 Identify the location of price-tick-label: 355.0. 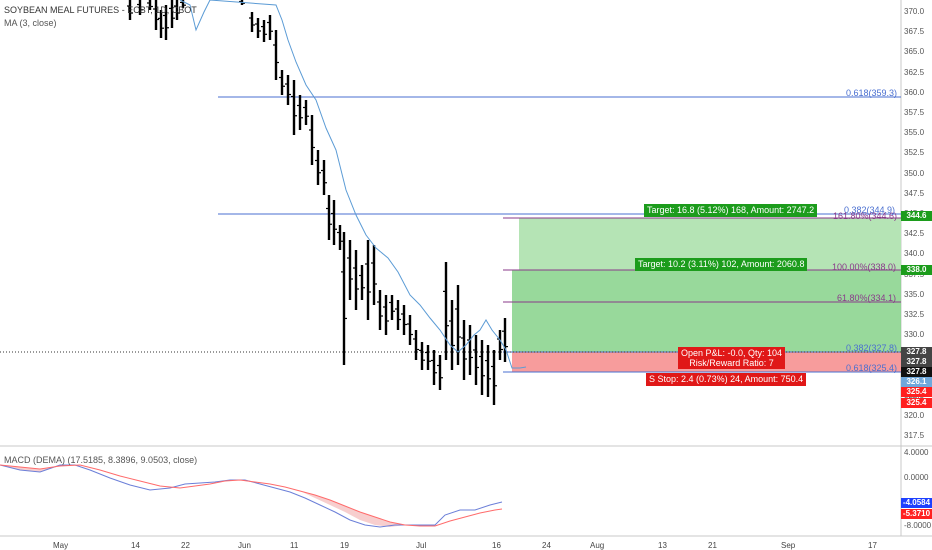
(914, 133).